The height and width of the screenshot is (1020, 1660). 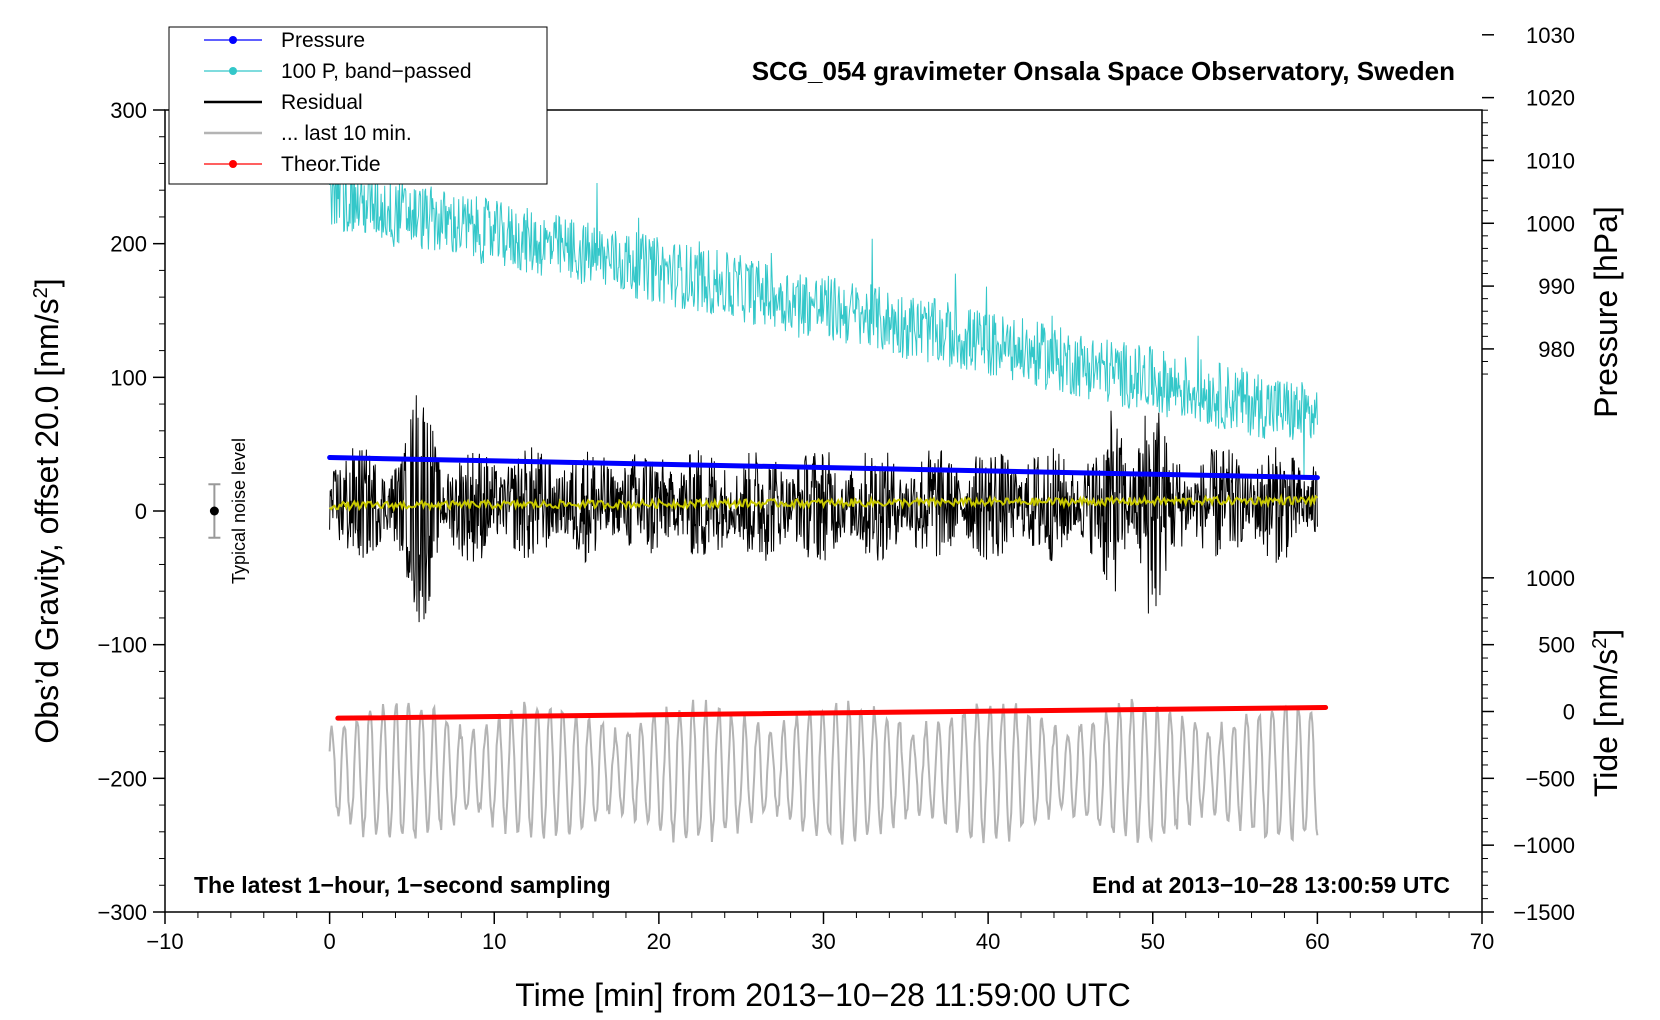 I want to click on y-axis-title-left-main: Obs’d Gravity, offset 20.0 [nm/s, so click(x=47, y=520).